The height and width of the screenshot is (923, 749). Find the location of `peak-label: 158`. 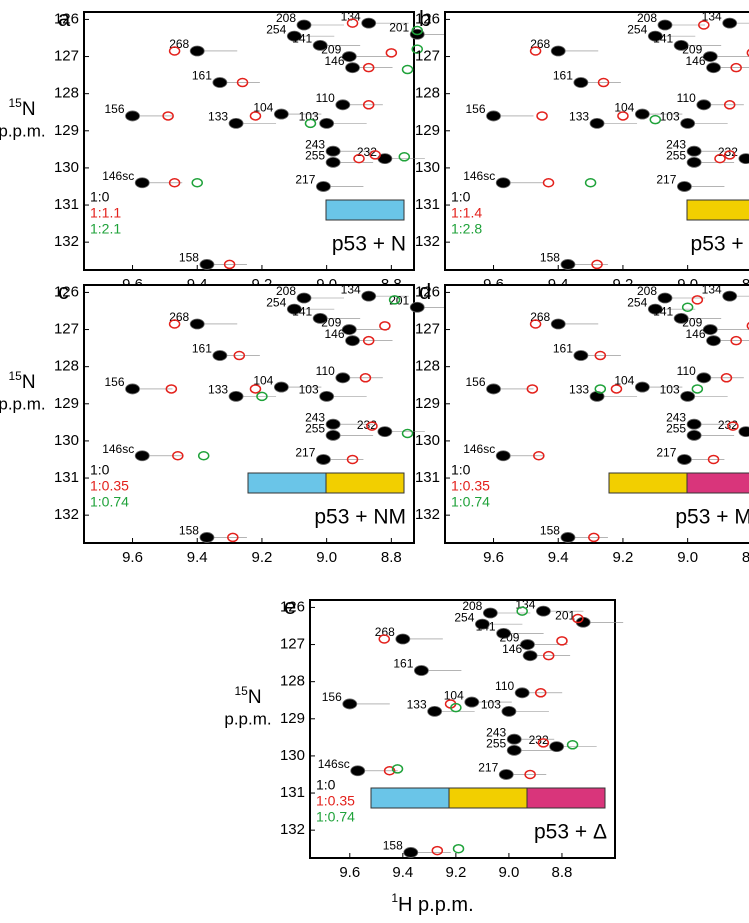

peak-label: 158 is located at coordinates (189, 258).